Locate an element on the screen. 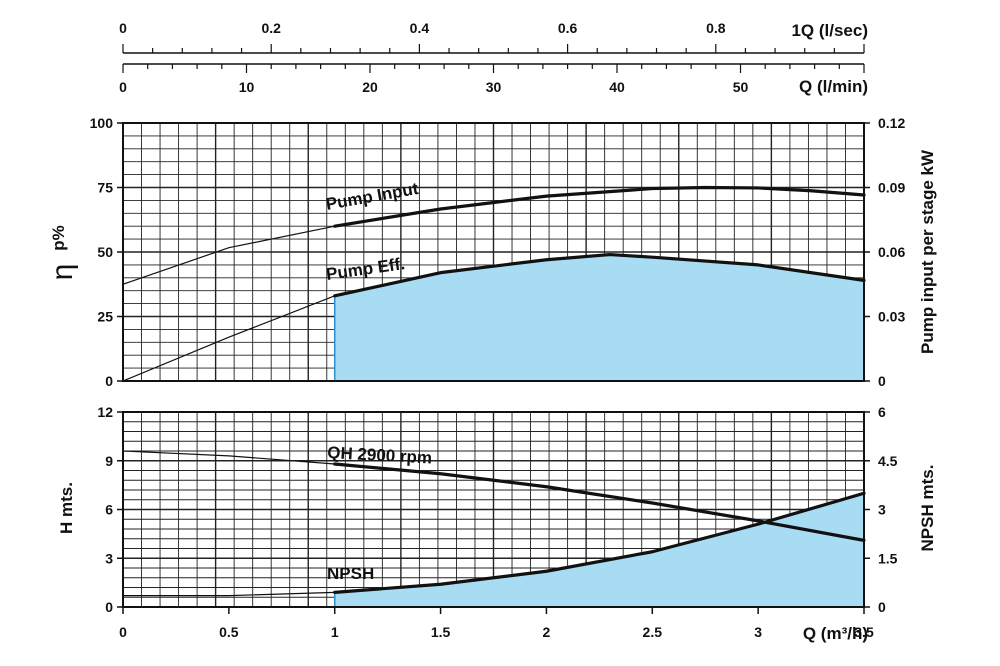  top-axis-tick-label: 40 is located at coordinates (617, 87).